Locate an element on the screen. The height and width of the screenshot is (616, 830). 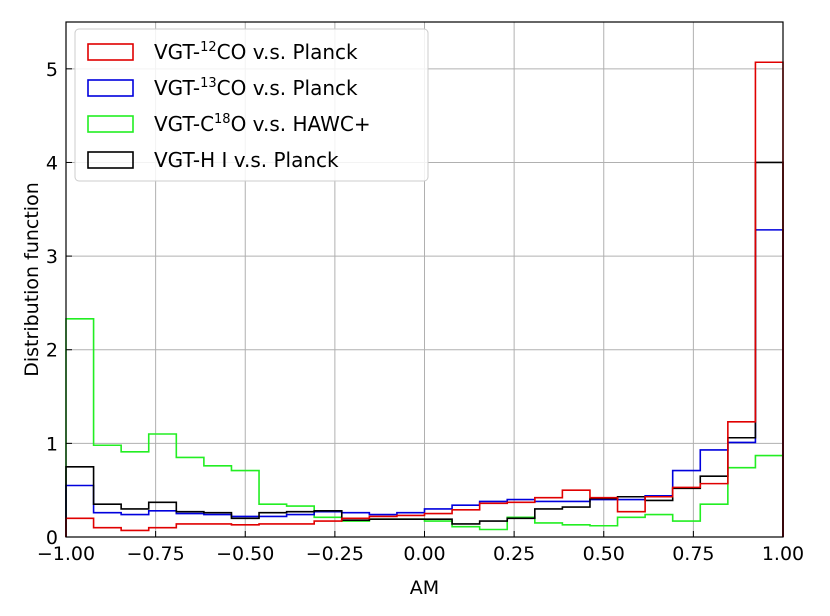
legend-label-co12: VGT-12CO v.s. Planck is located at coordinates (256, 52).